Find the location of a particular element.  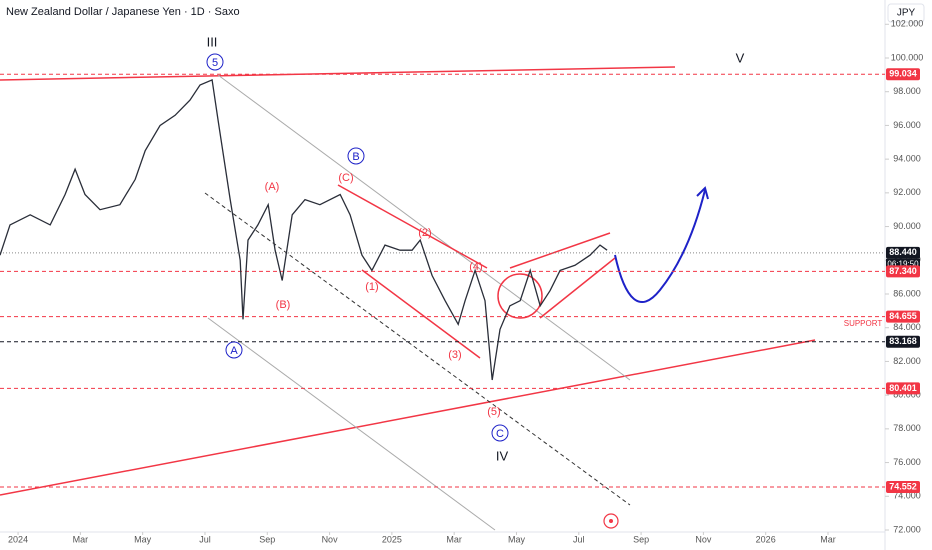

y-tick-label: 76.000 is located at coordinates (907, 462).